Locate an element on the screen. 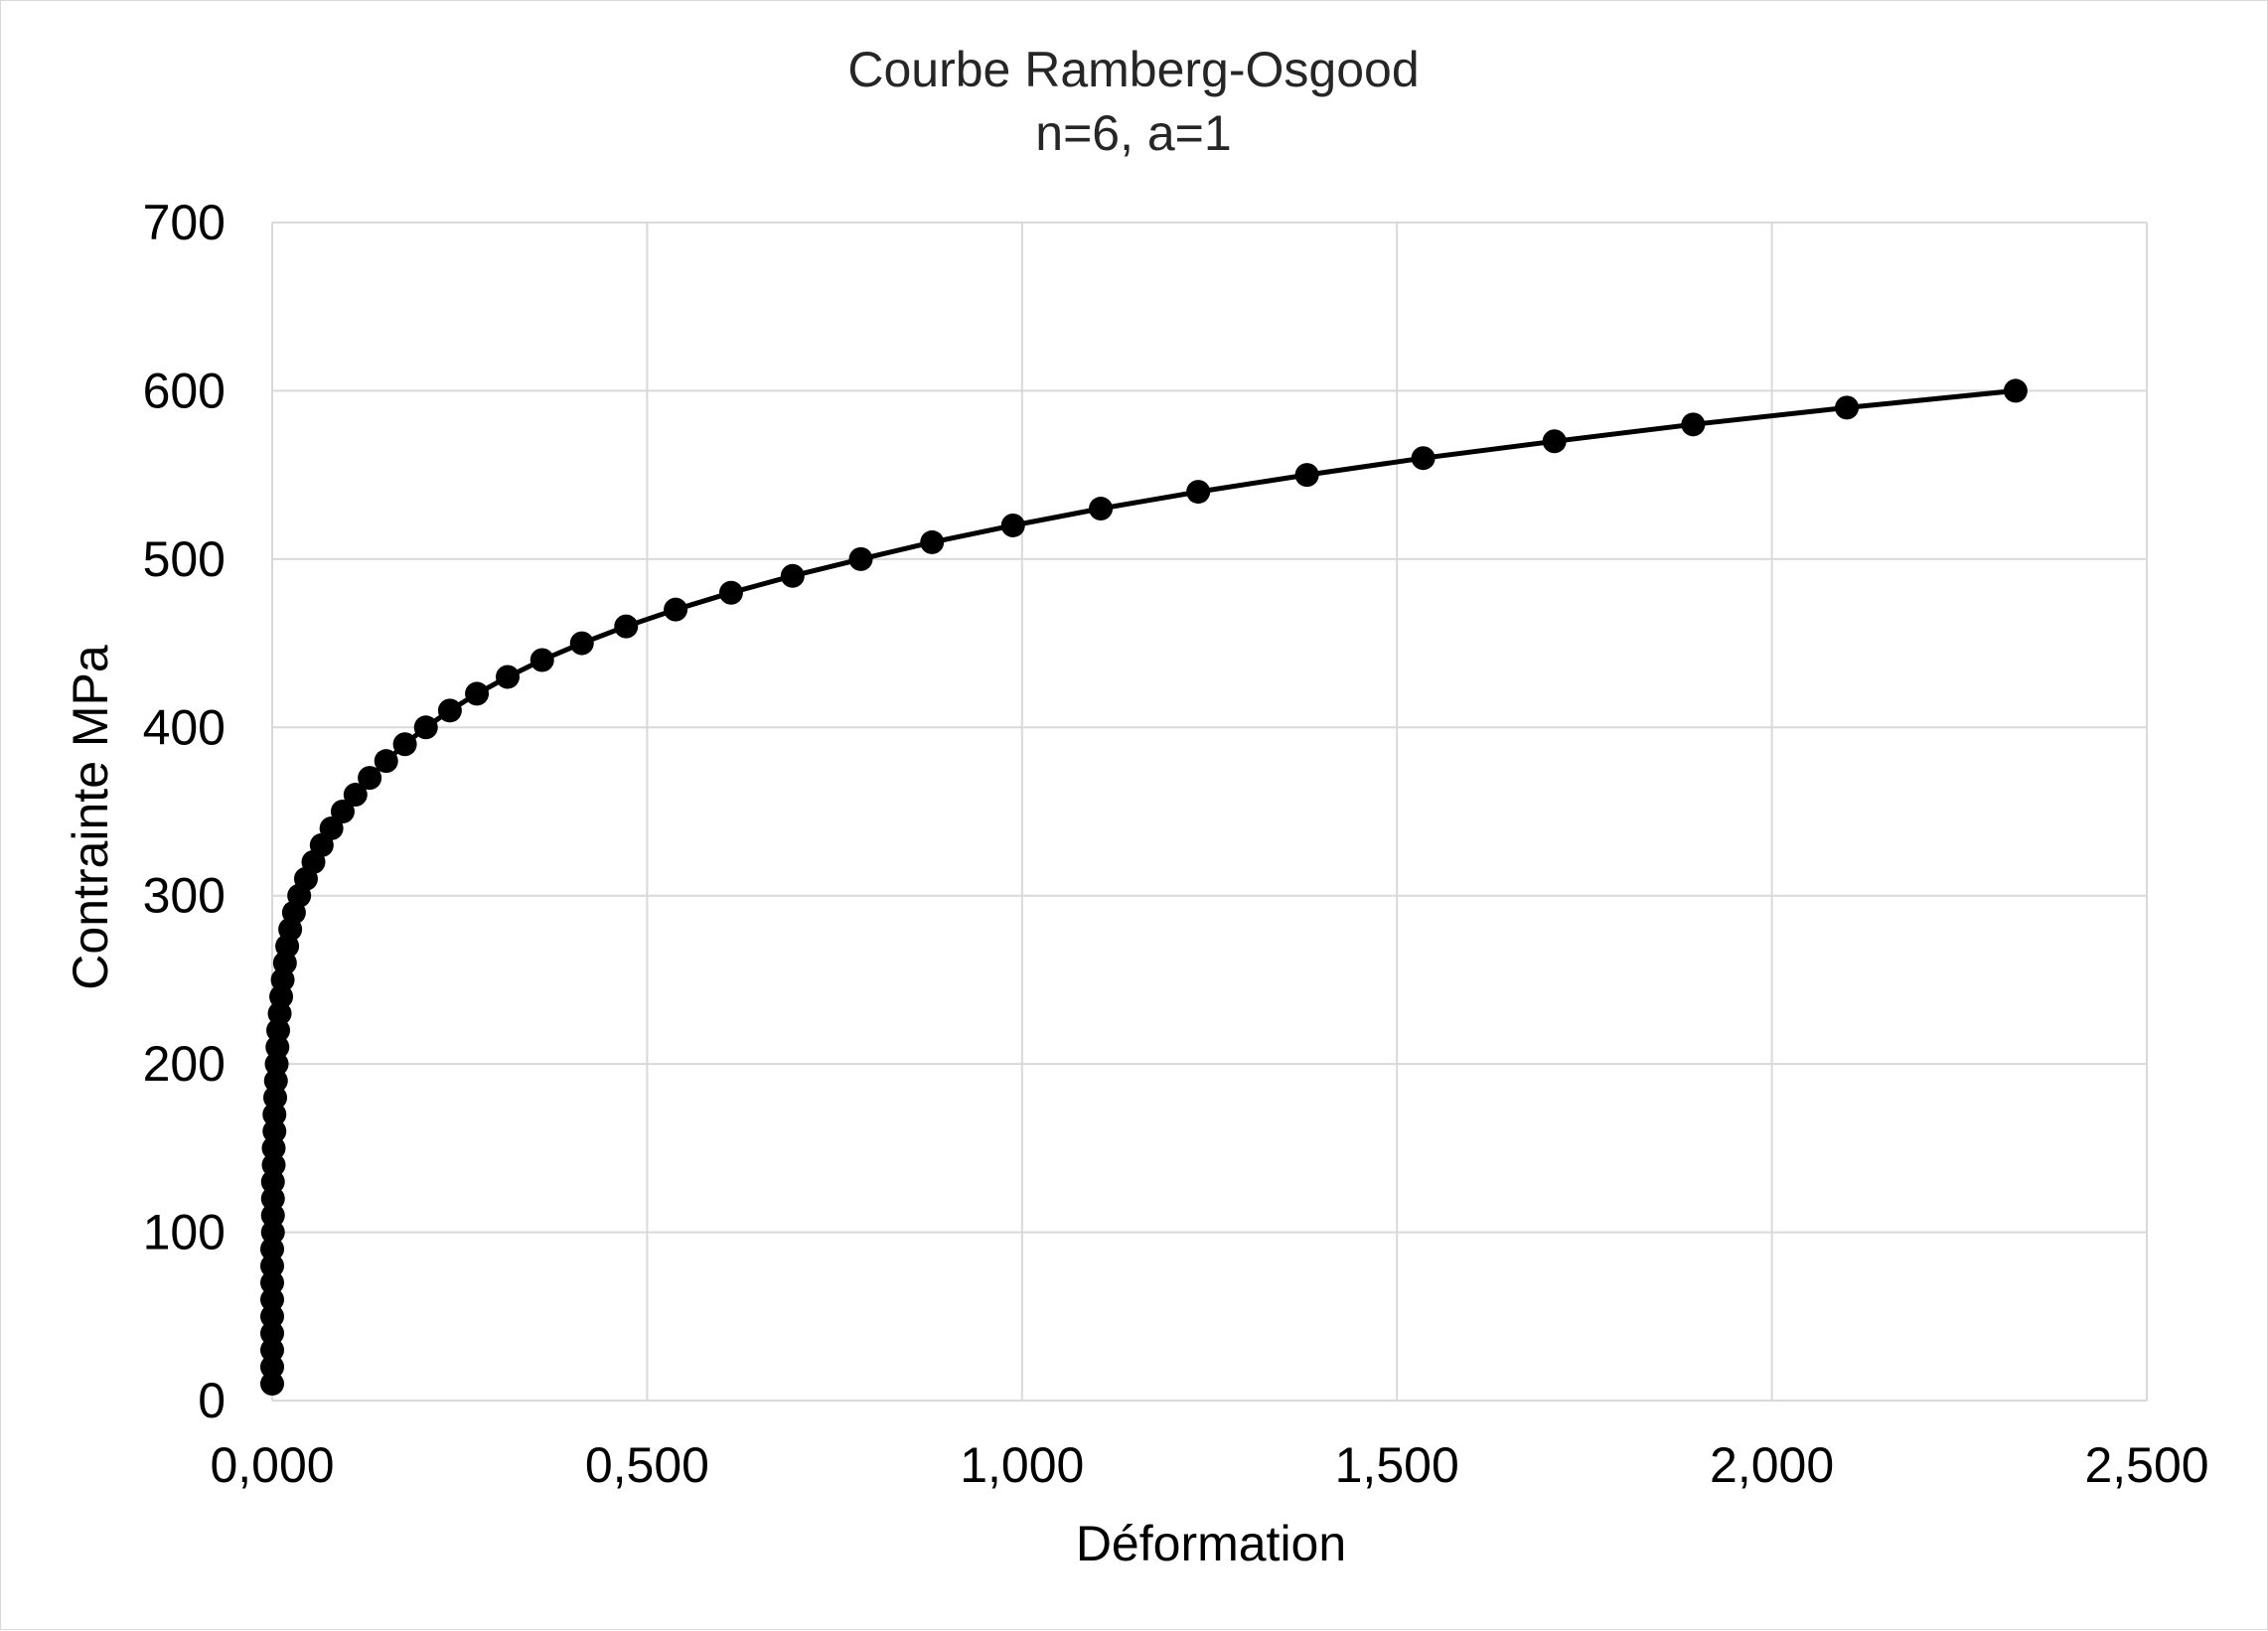 Image resolution: width=2268 pixels, height=1631 pixels. x-tick-label: 2,000 is located at coordinates (1772, 1465).